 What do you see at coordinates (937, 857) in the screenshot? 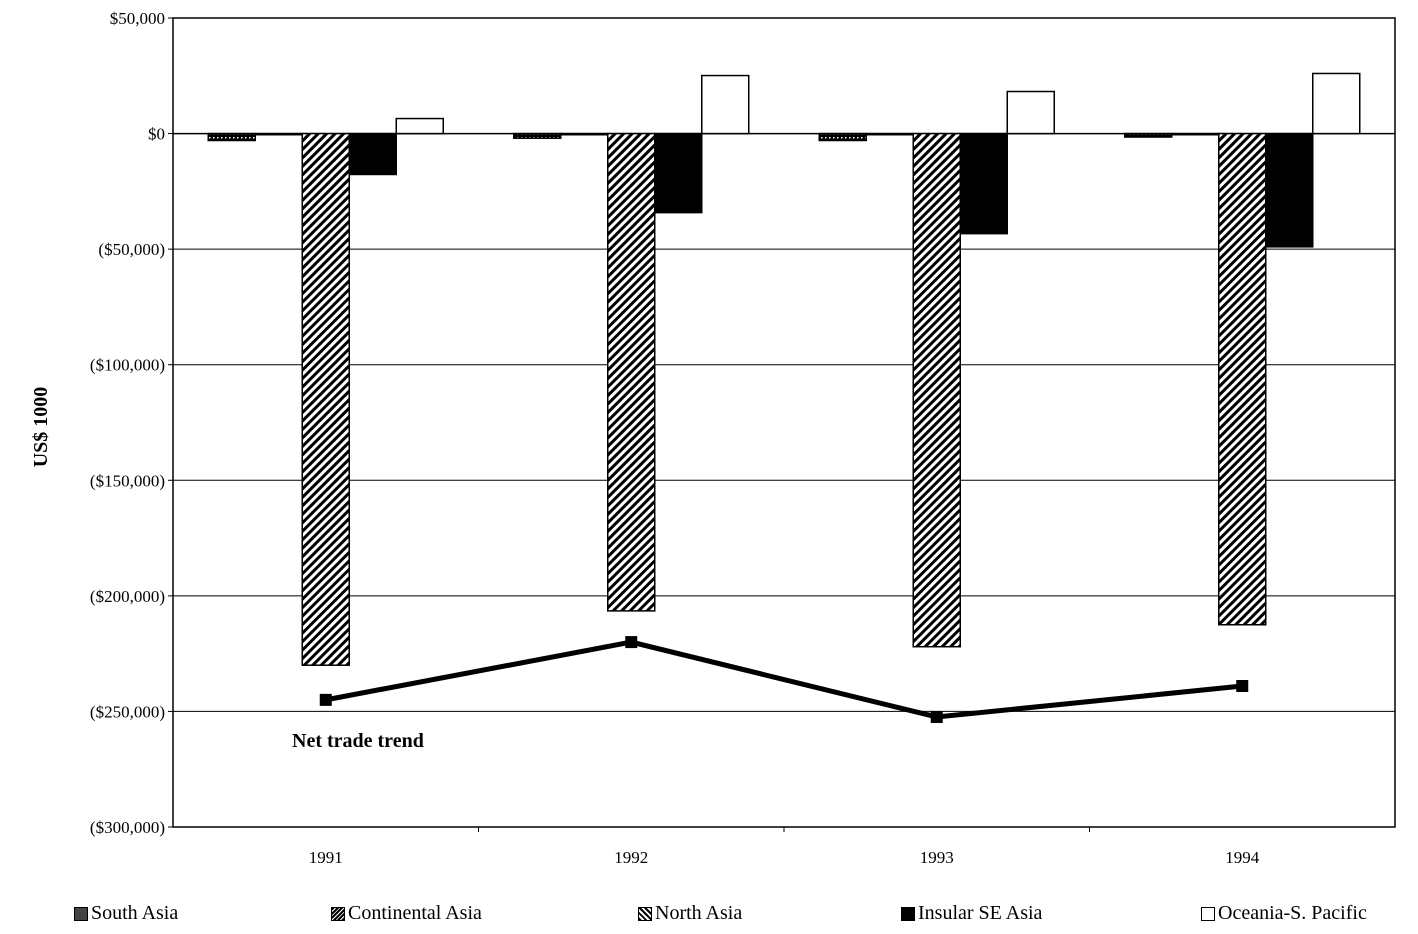
I see `x-tick-label: 1993` at bounding box center [937, 857].